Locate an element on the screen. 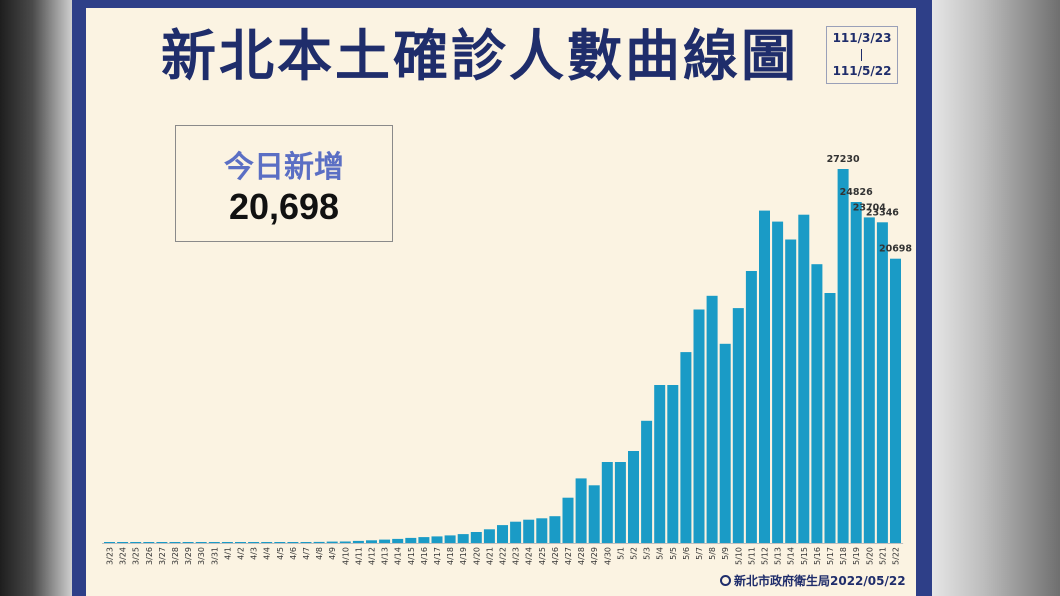  x-tick-label: 4/29 is located at coordinates (594, 556).